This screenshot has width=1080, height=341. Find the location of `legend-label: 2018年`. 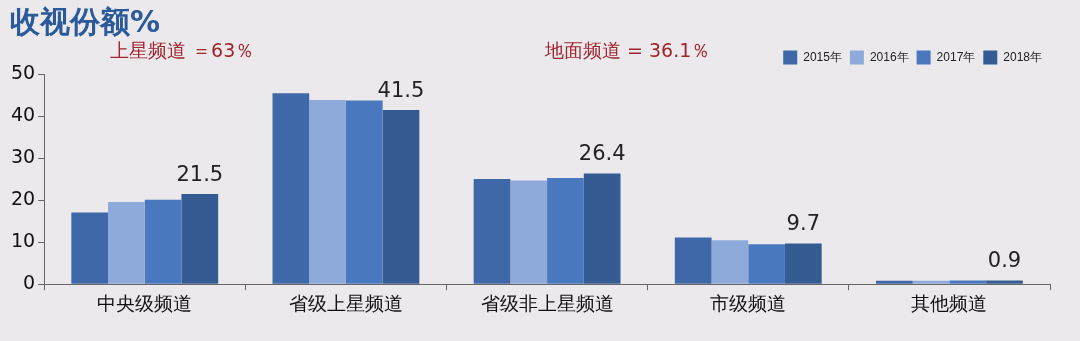

legend-label: 2018年 is located at coordinates (1023, 56).